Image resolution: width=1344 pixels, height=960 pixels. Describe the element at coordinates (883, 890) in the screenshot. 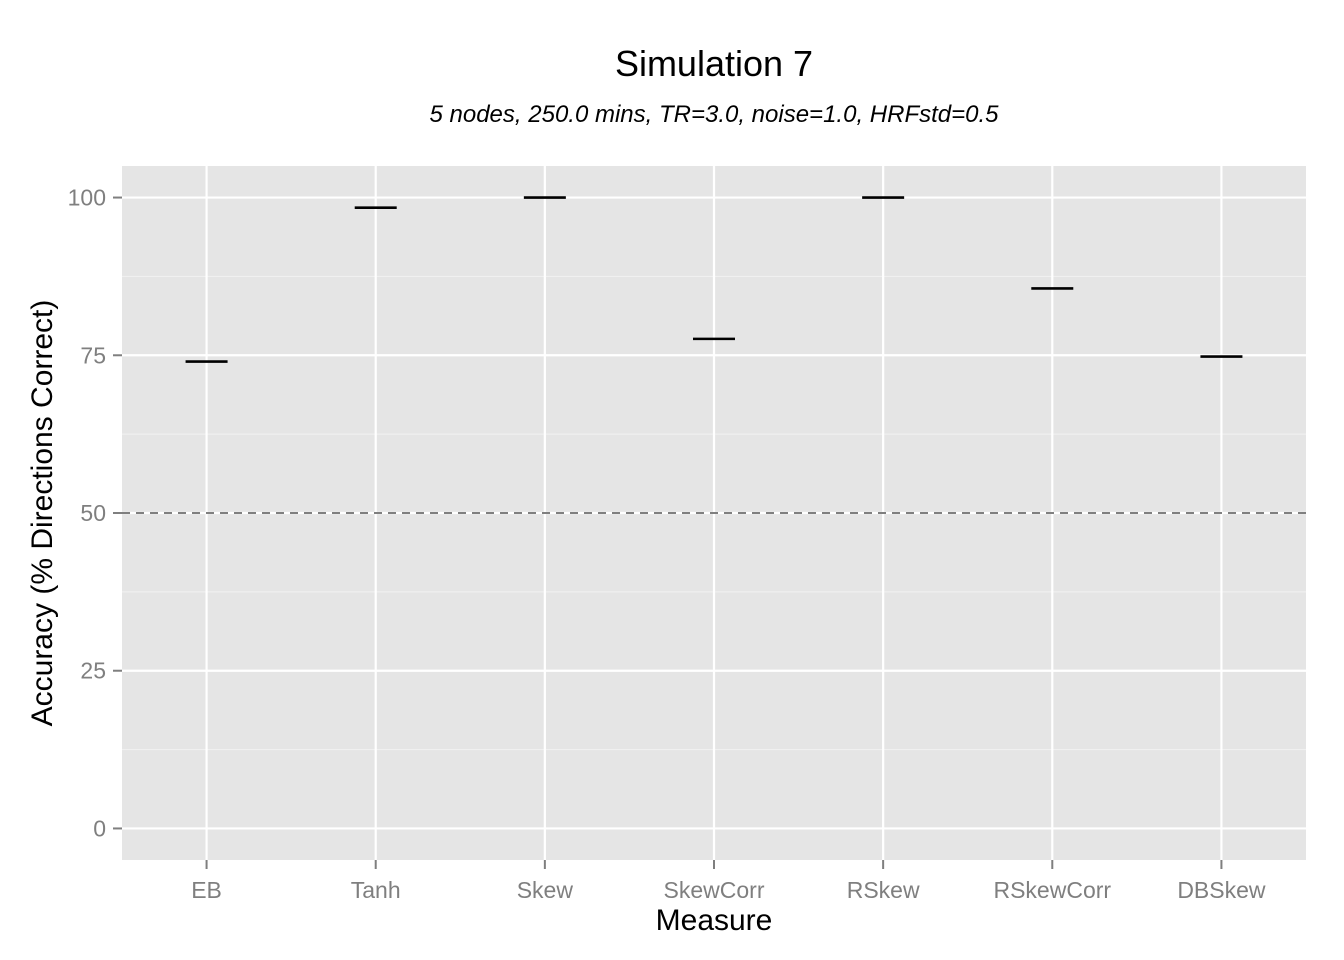

I see `x-tick-label: RSkew` at that location.